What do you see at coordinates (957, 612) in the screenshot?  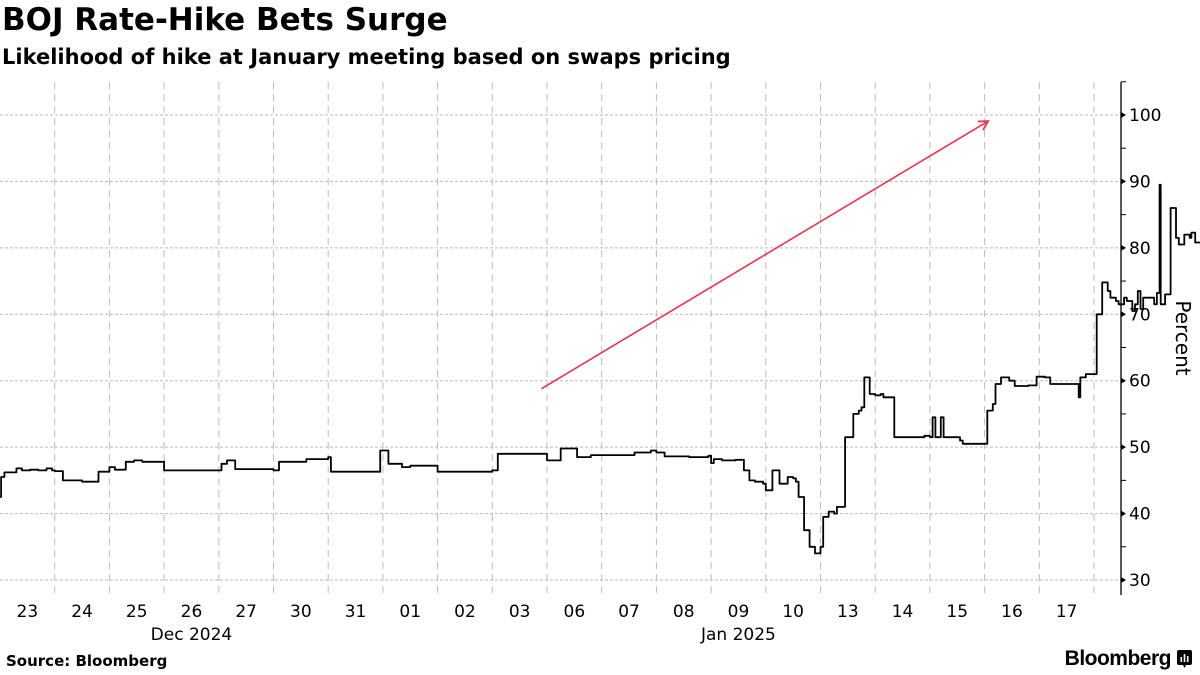 I see `x-tick-label: 15` at bounding box center [957, 612].